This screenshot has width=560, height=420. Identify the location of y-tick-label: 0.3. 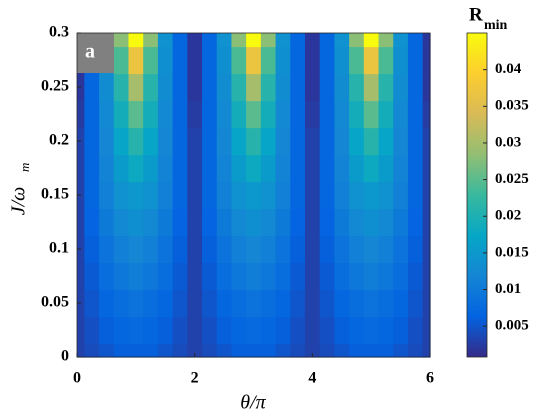
(59, 32).